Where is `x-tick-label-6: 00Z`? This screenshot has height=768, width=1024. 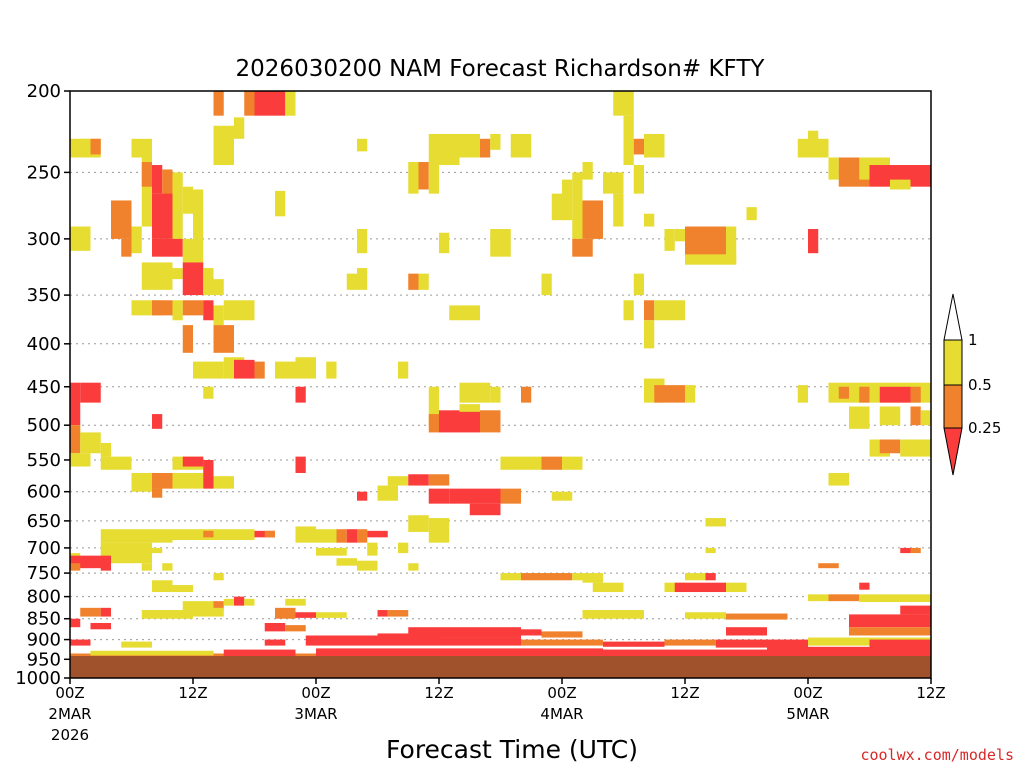 x-tick-label-6: 00Z is located at coordinates (807, 693).